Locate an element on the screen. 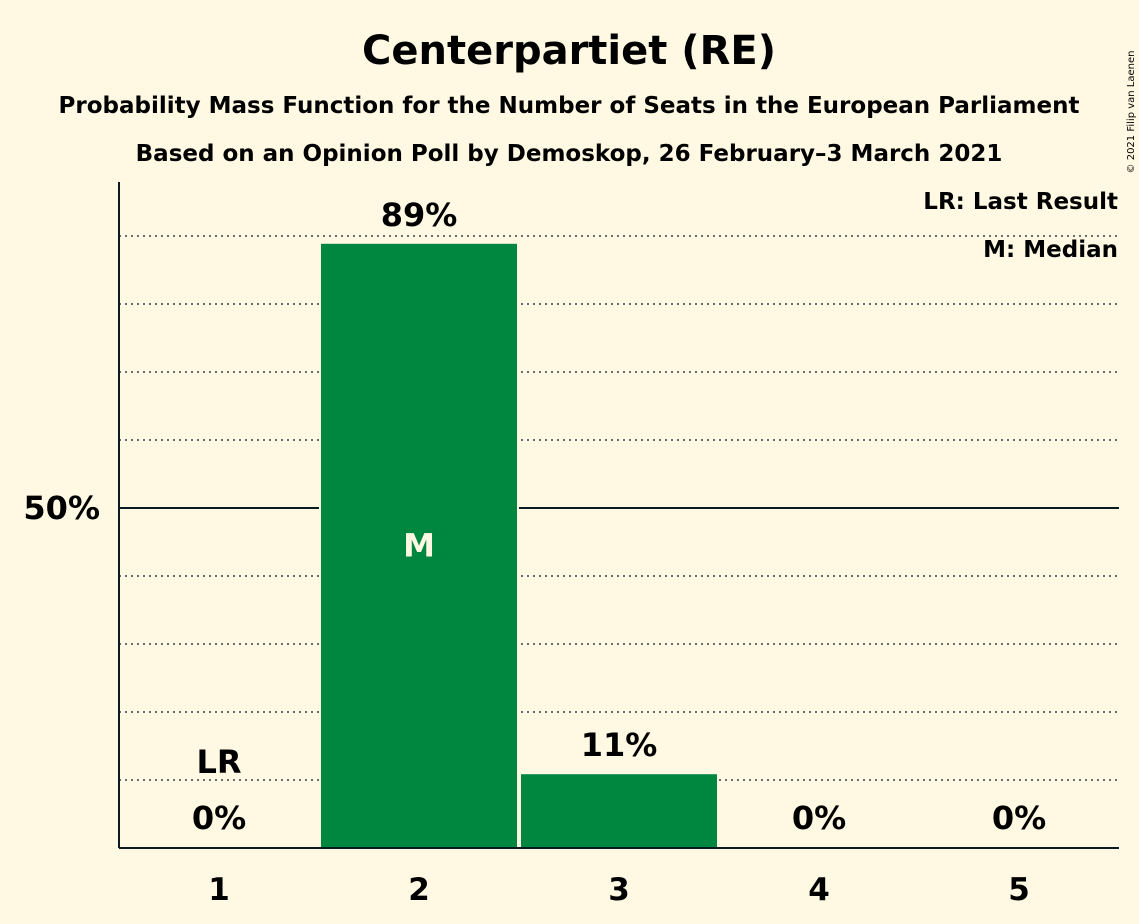 Image resolution: width=1139 pixels, height=924 pixels. value-label-3: 11% is located at coordinates (619, 745).